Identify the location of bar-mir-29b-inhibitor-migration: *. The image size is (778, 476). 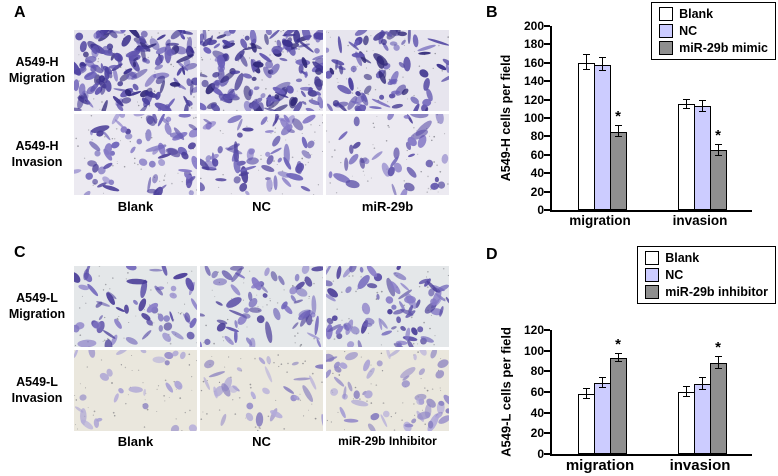
(618, 392).